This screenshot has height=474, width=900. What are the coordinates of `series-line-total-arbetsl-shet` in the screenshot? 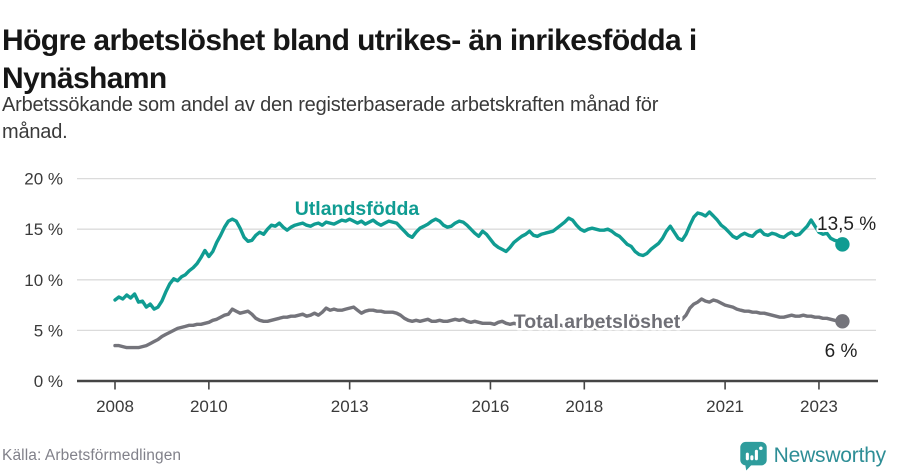 It's located at (479, 323).